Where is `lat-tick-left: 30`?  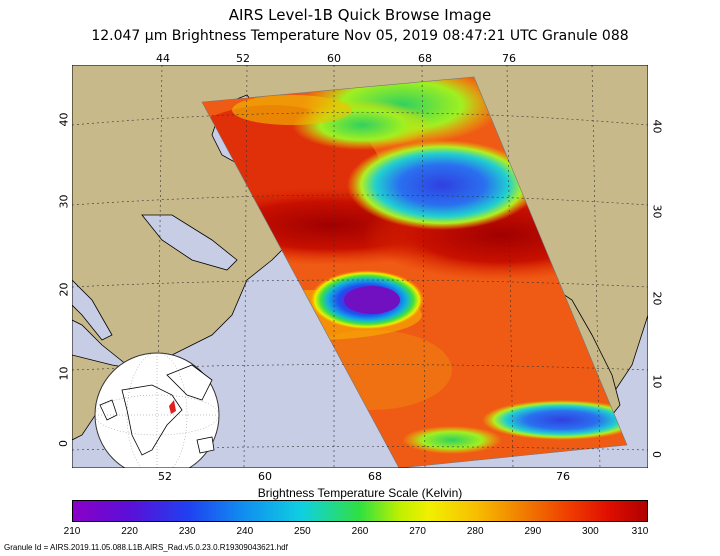
lat-tick-left: 30 is located at coordinates (64, 201).